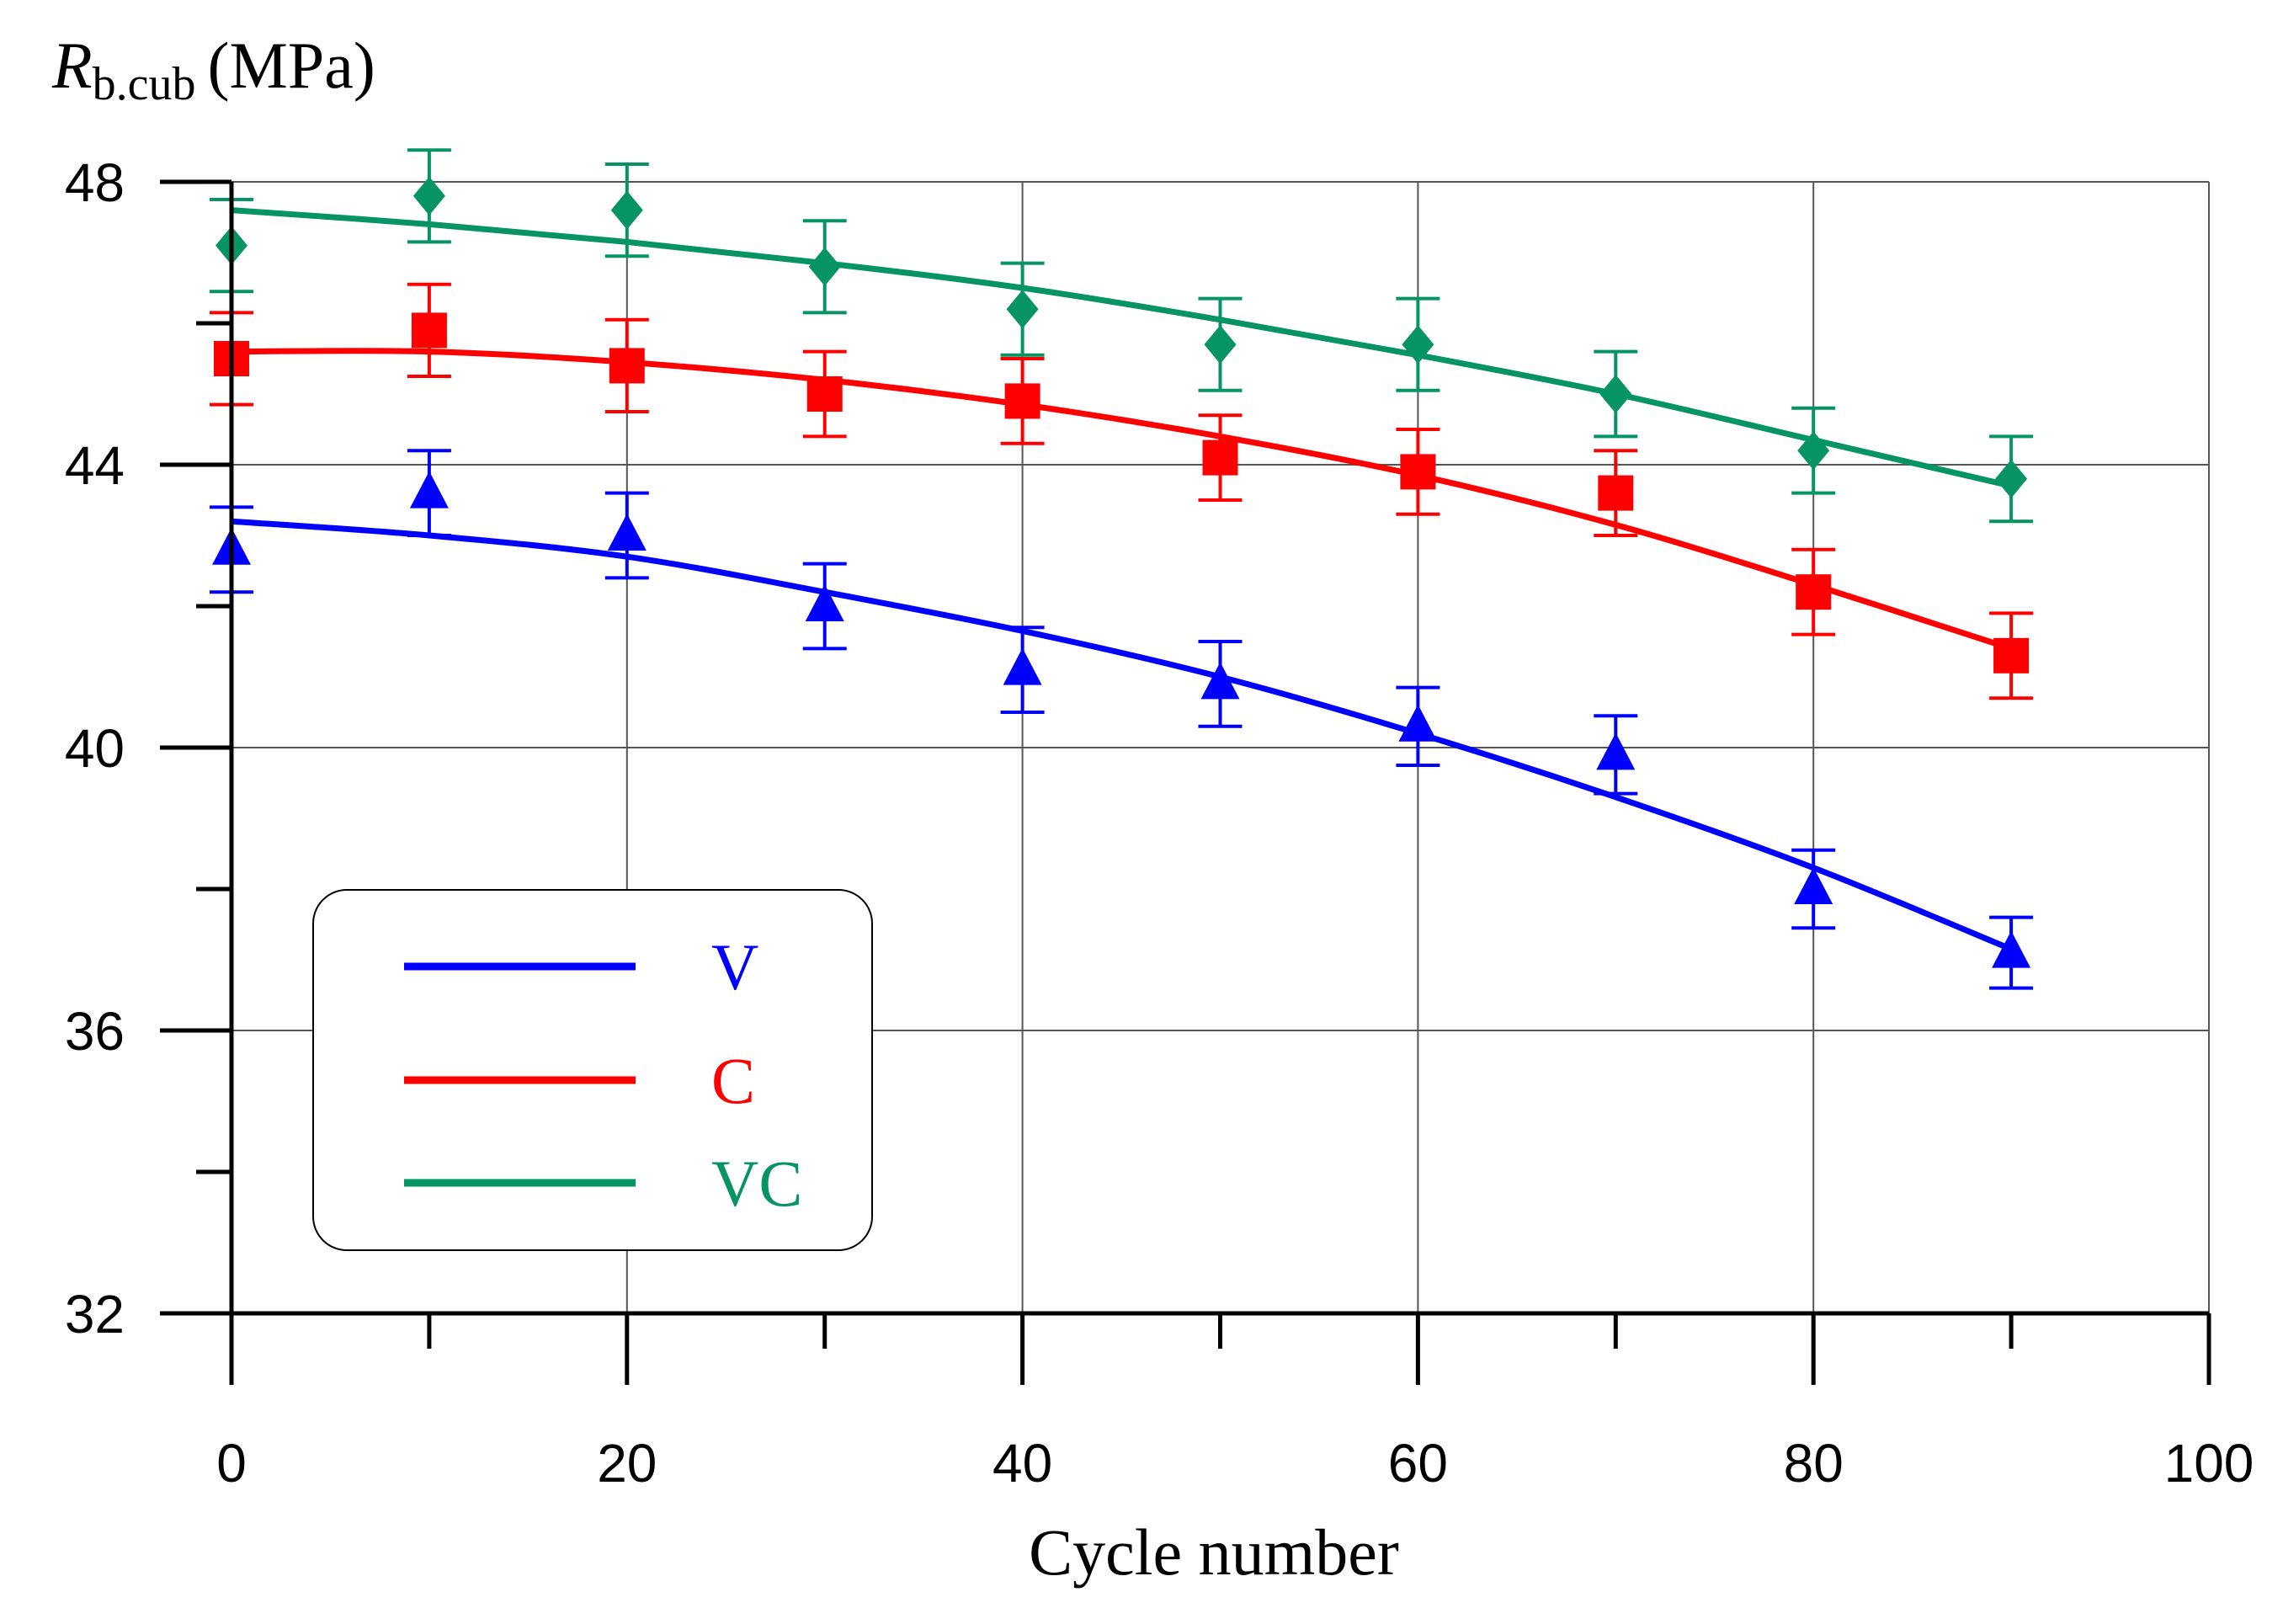 The image size is (2283, 1624). I want to click on x-tick-label-60: 60, so click(1418, 1463).